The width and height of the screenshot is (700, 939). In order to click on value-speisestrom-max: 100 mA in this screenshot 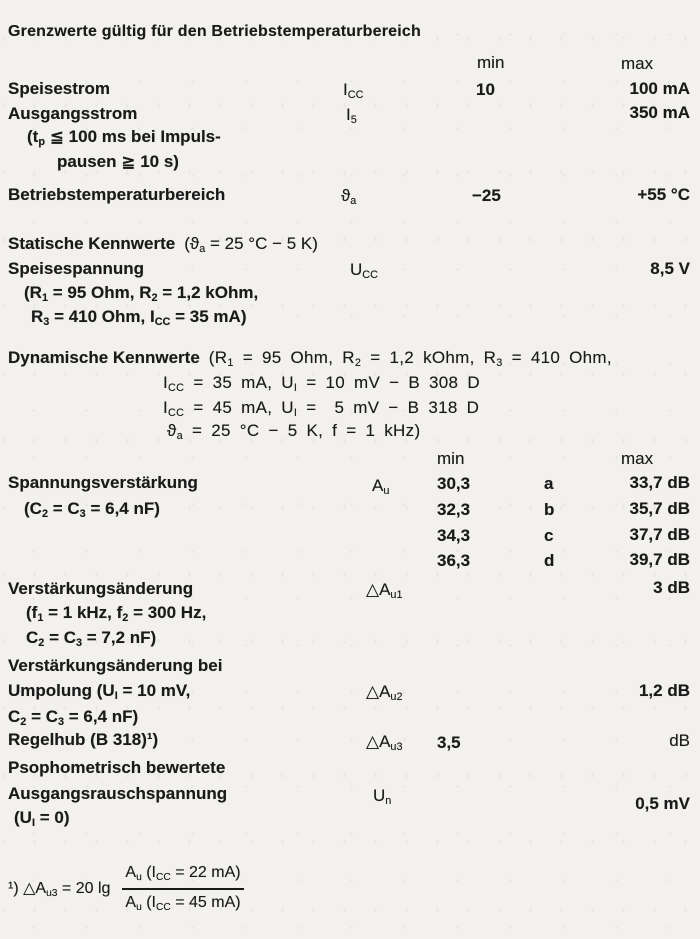, I will do `click(659, 88)`.